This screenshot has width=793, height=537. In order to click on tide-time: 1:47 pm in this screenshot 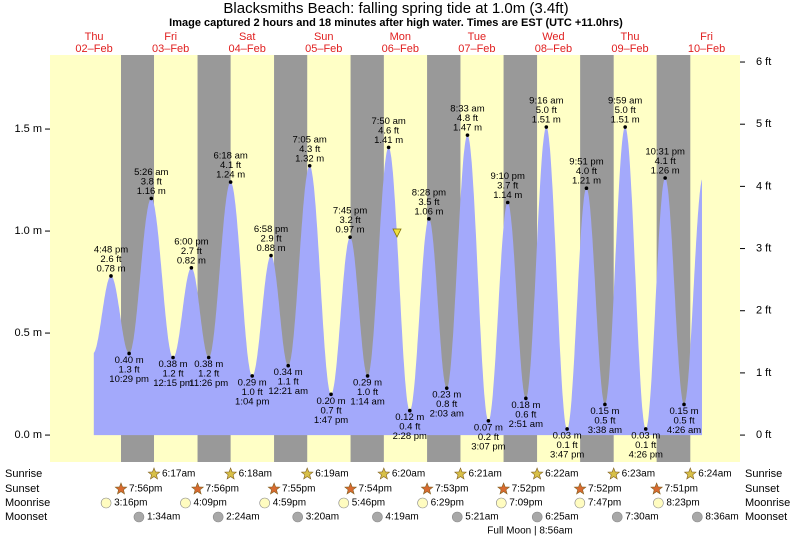, I will do `click(331, 420)`.